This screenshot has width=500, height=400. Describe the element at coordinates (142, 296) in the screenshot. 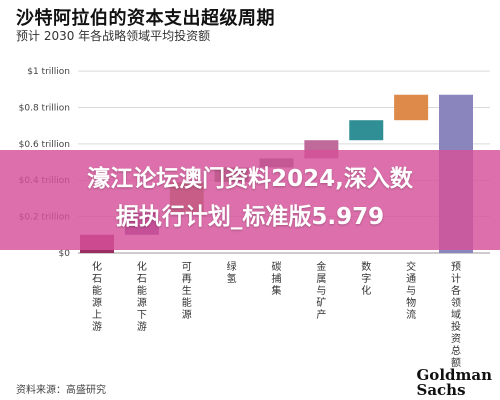

I see `x-tick-label: 化石能源下游` at that location.